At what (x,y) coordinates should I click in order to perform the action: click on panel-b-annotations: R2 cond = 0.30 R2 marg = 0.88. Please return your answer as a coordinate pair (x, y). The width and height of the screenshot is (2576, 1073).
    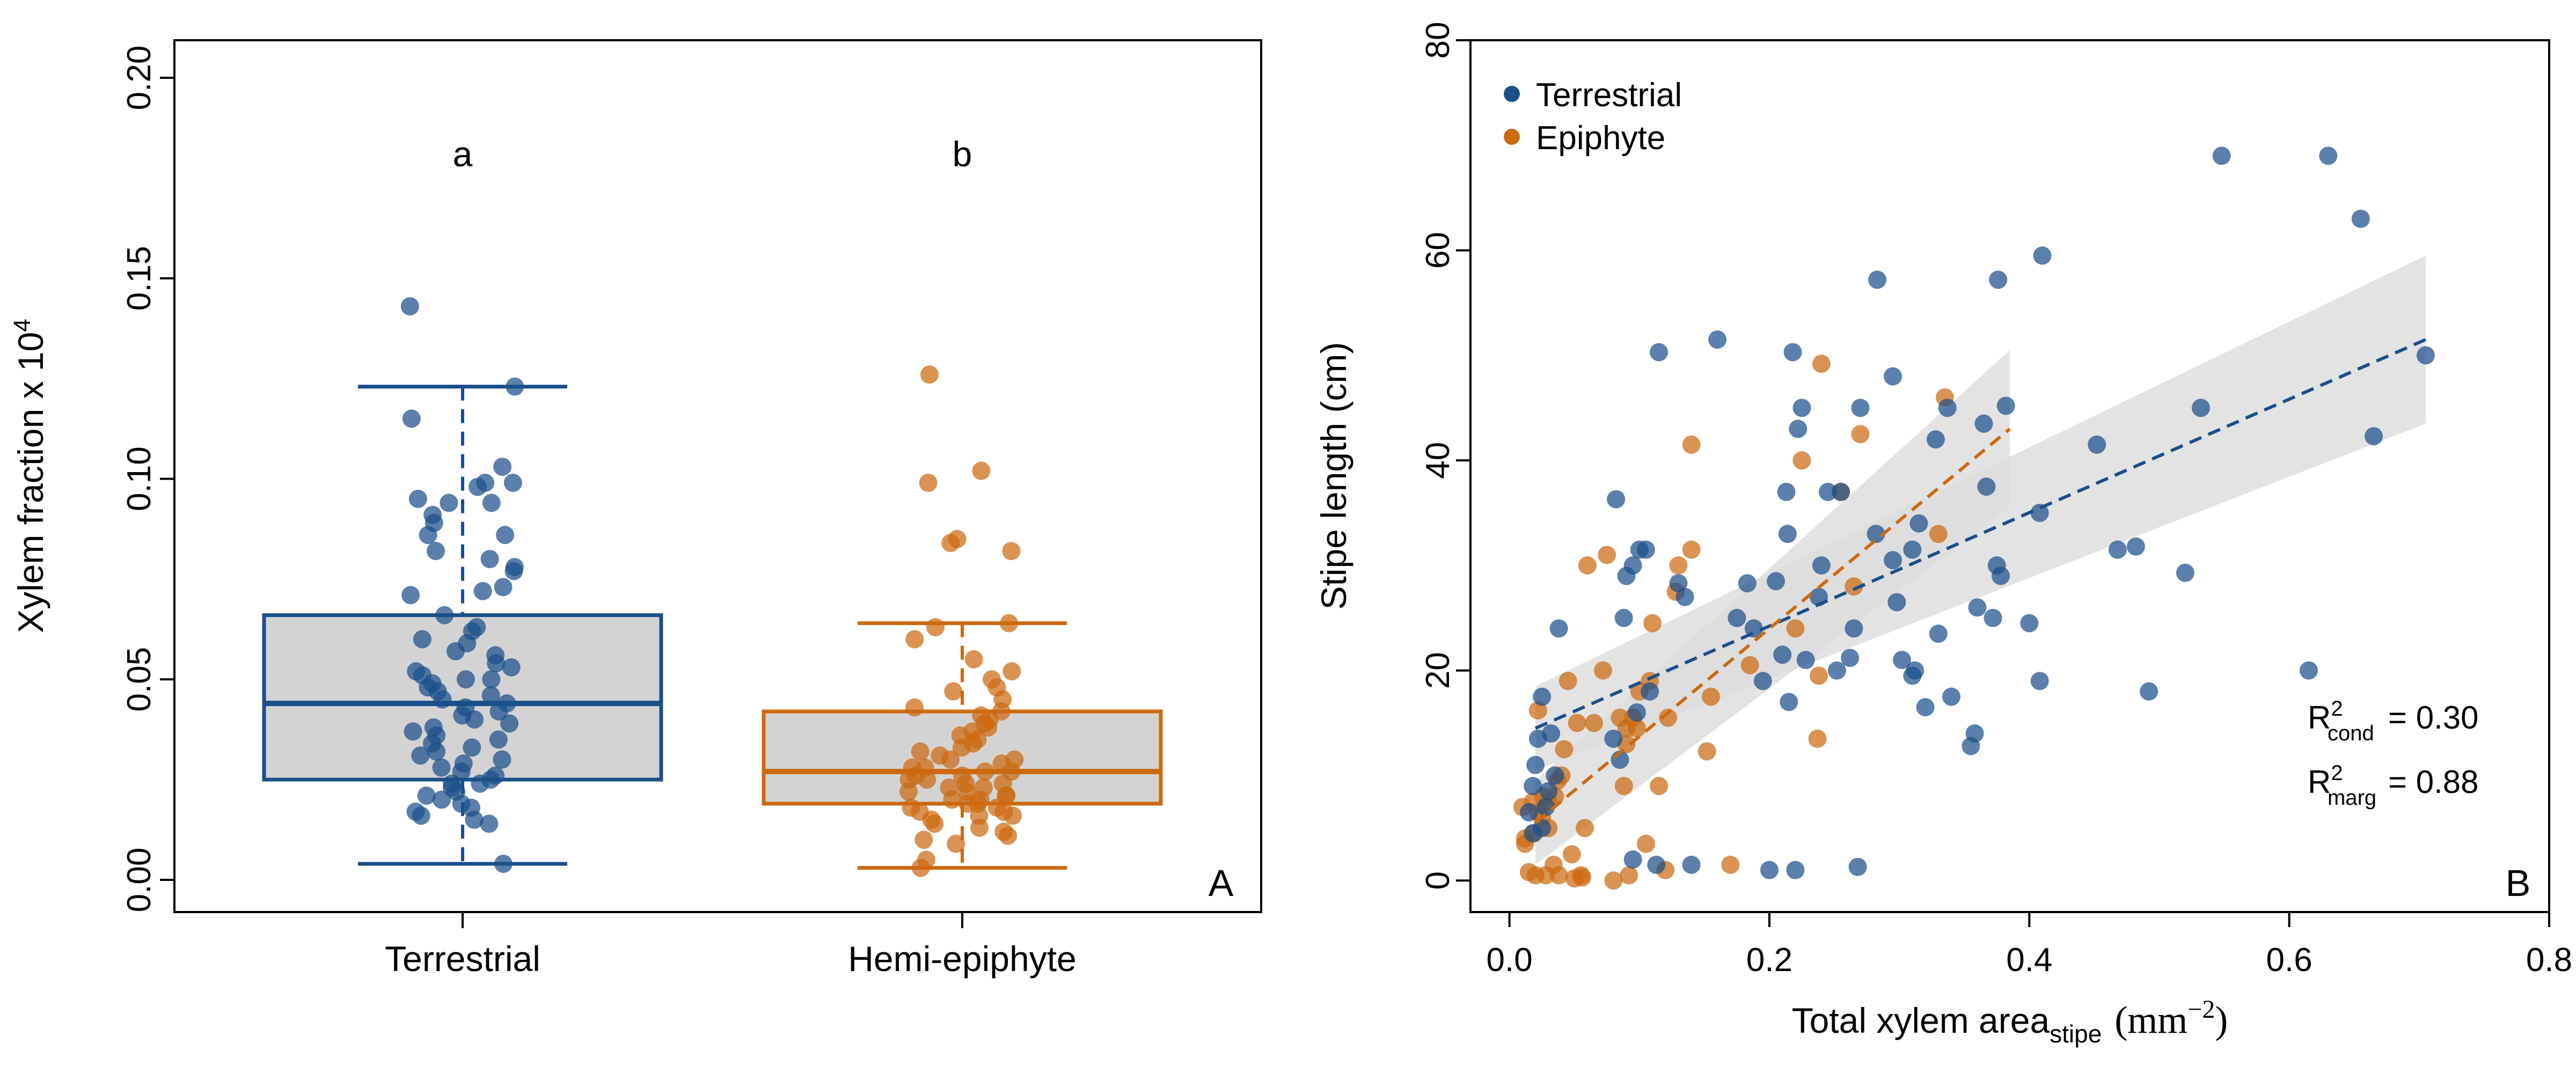
    Looking at the image, I should click on (2393, 753).